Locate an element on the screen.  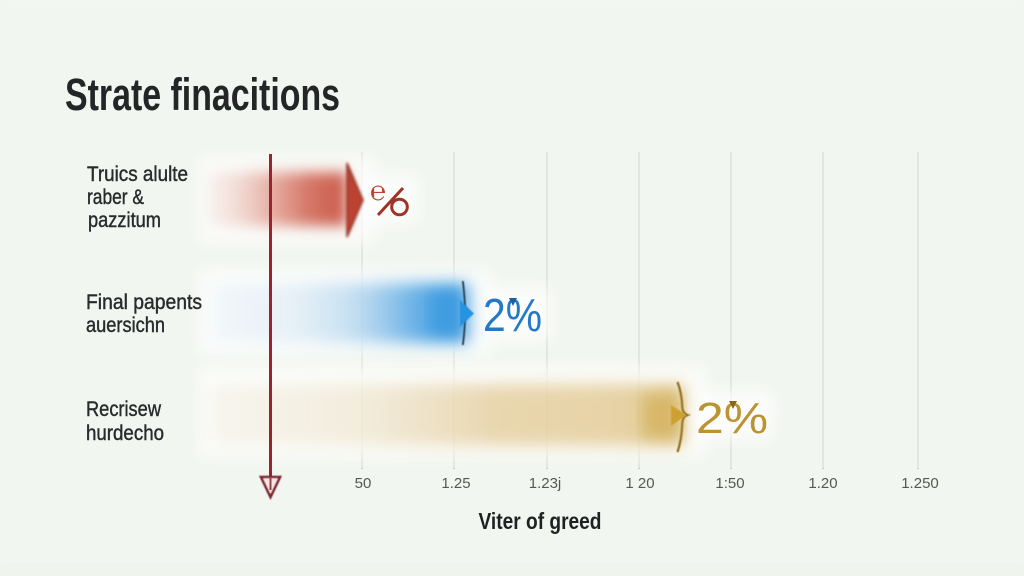
svg-text: 50 is located at coordinates (363, 483).